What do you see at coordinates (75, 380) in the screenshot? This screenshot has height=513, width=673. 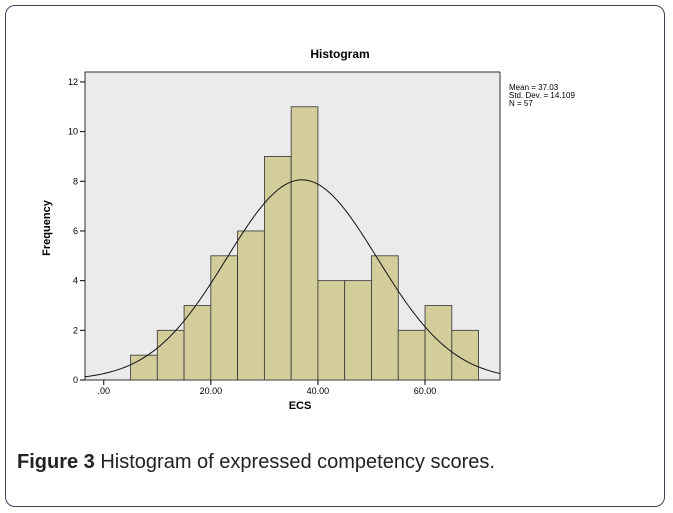 I see `y-tick-label: 0` at bounding box center [75, 380].